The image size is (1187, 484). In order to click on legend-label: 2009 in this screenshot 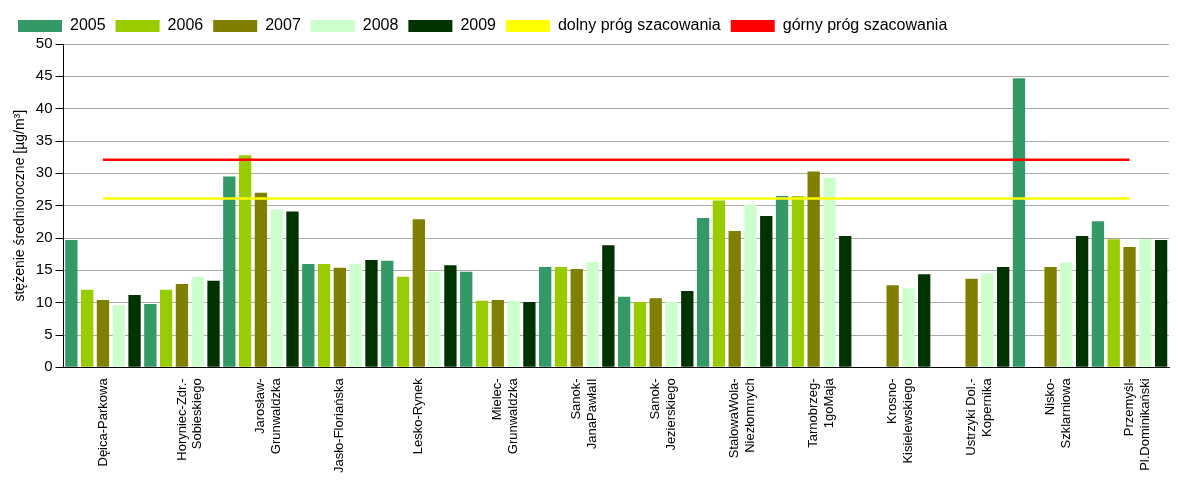, I will do `click(478, 25)`.